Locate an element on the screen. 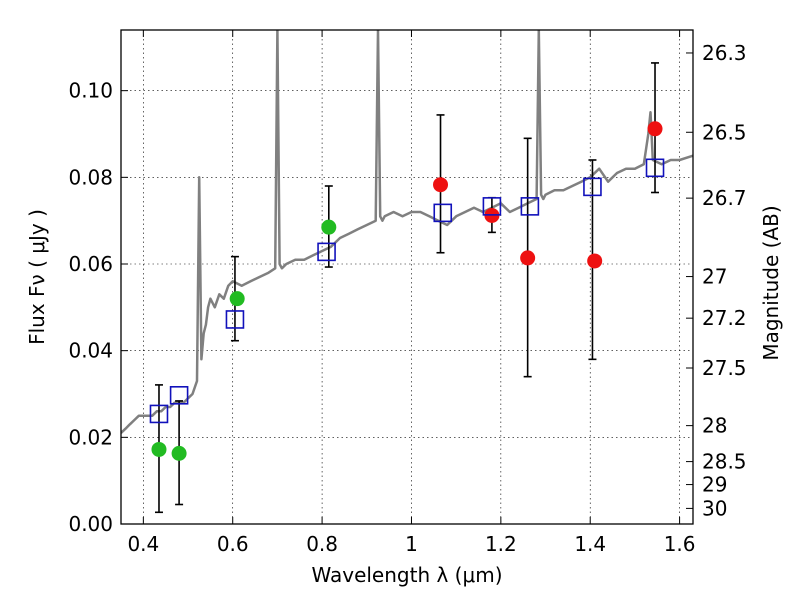 Image resolution: width=800 pixels, height=600 pixels. right-tick-label: 26.3 is located at coordinates (724, 53).